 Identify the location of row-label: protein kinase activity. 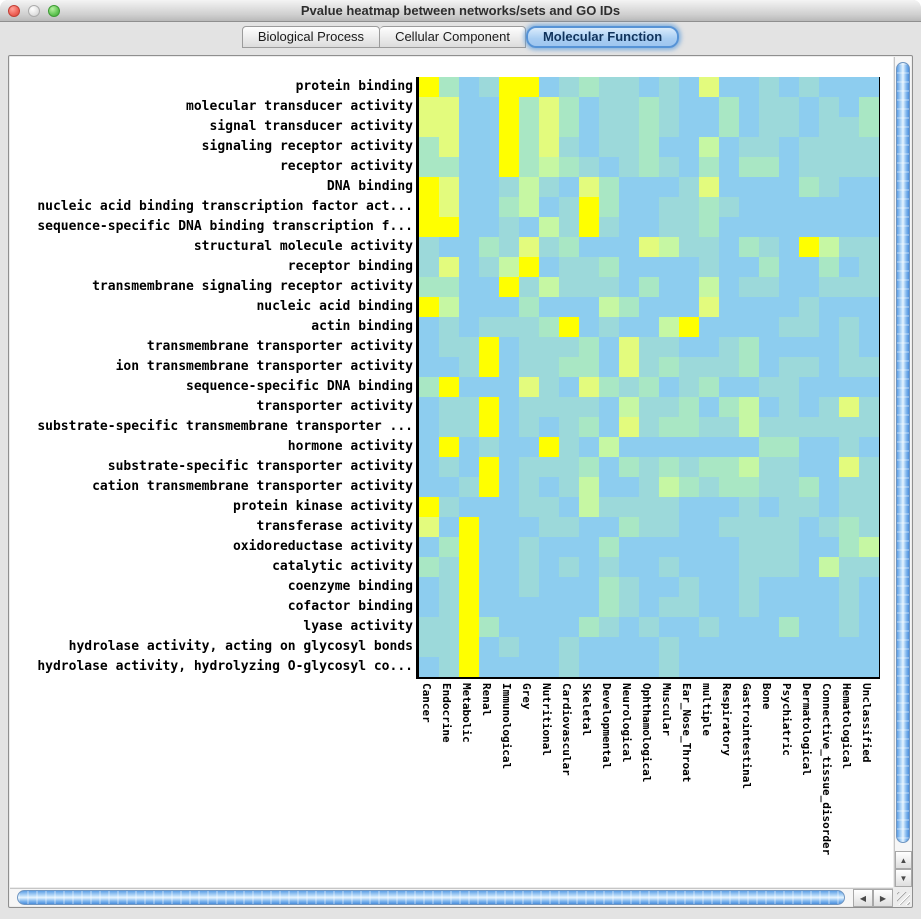
(322, 506).